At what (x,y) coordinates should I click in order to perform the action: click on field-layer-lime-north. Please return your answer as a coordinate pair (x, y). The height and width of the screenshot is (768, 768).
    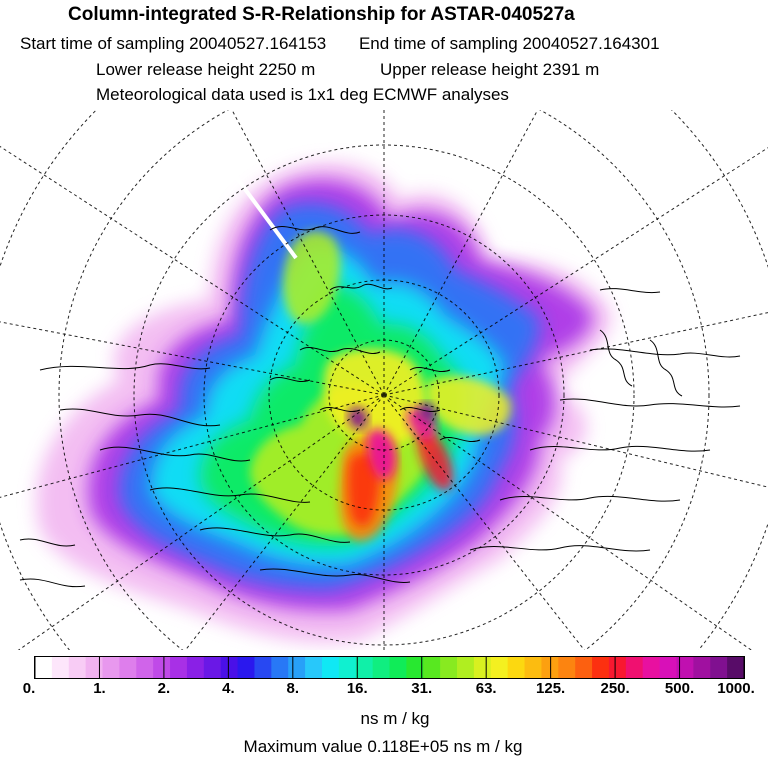
    Looking at the image, I should click on (312, 277).